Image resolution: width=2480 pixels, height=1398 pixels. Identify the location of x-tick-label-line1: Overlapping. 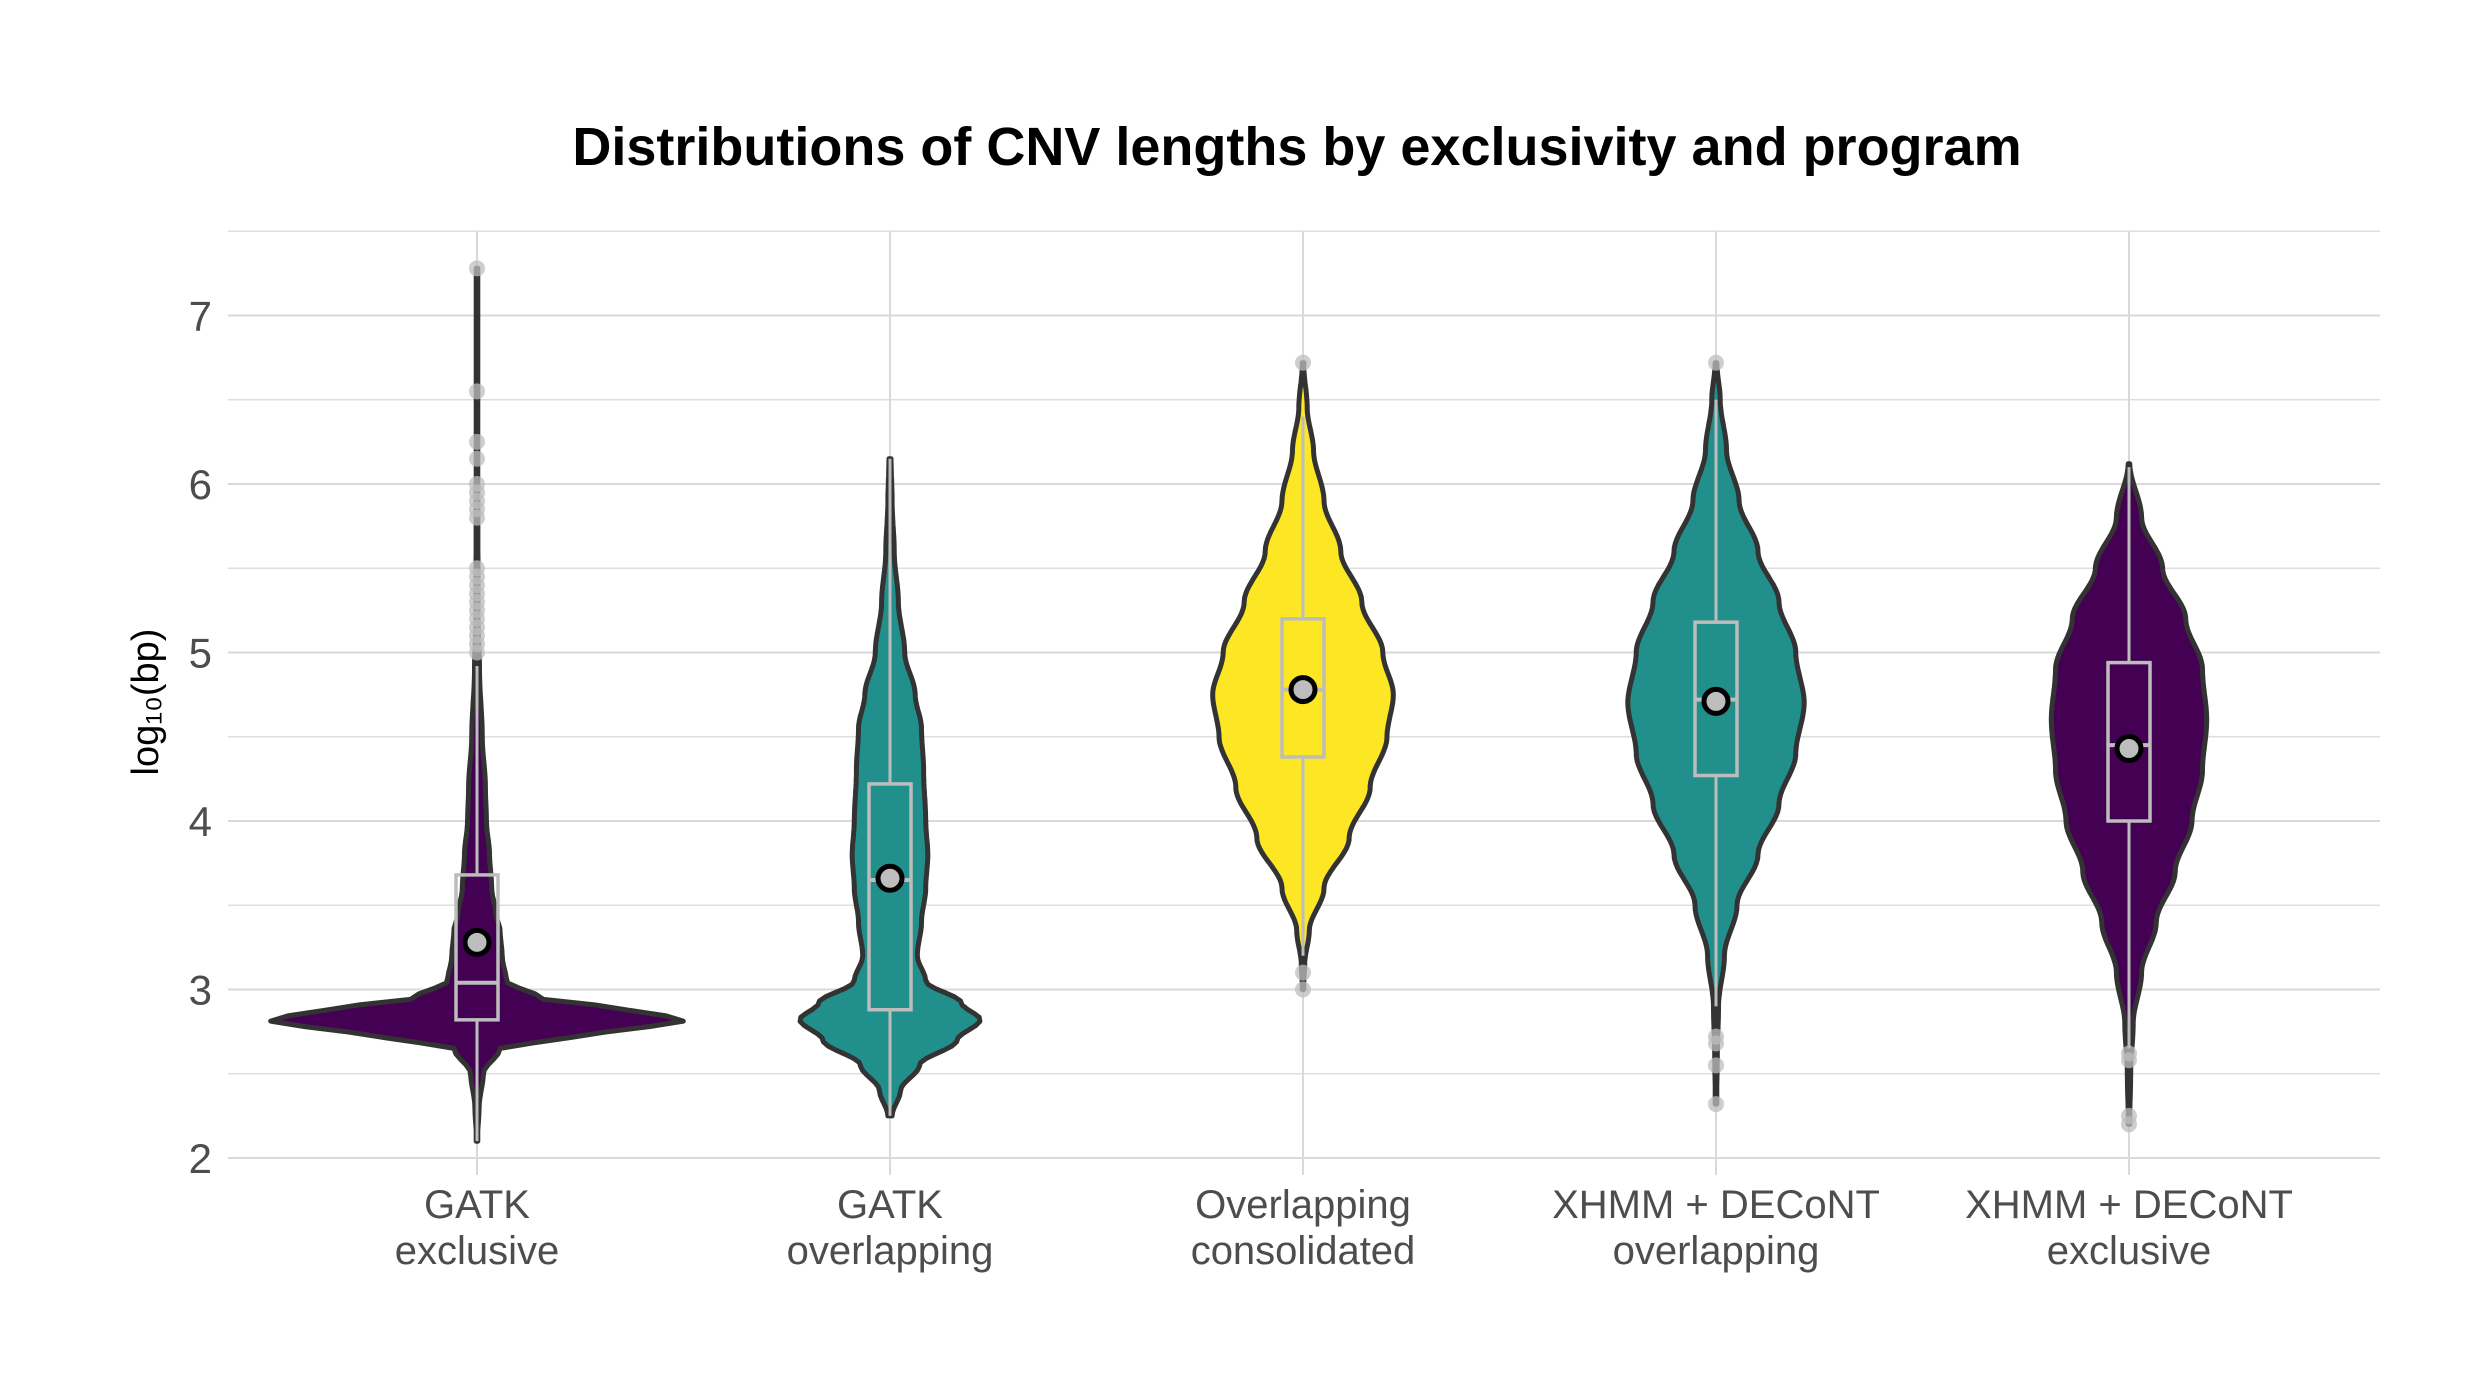
(1303, 1205).